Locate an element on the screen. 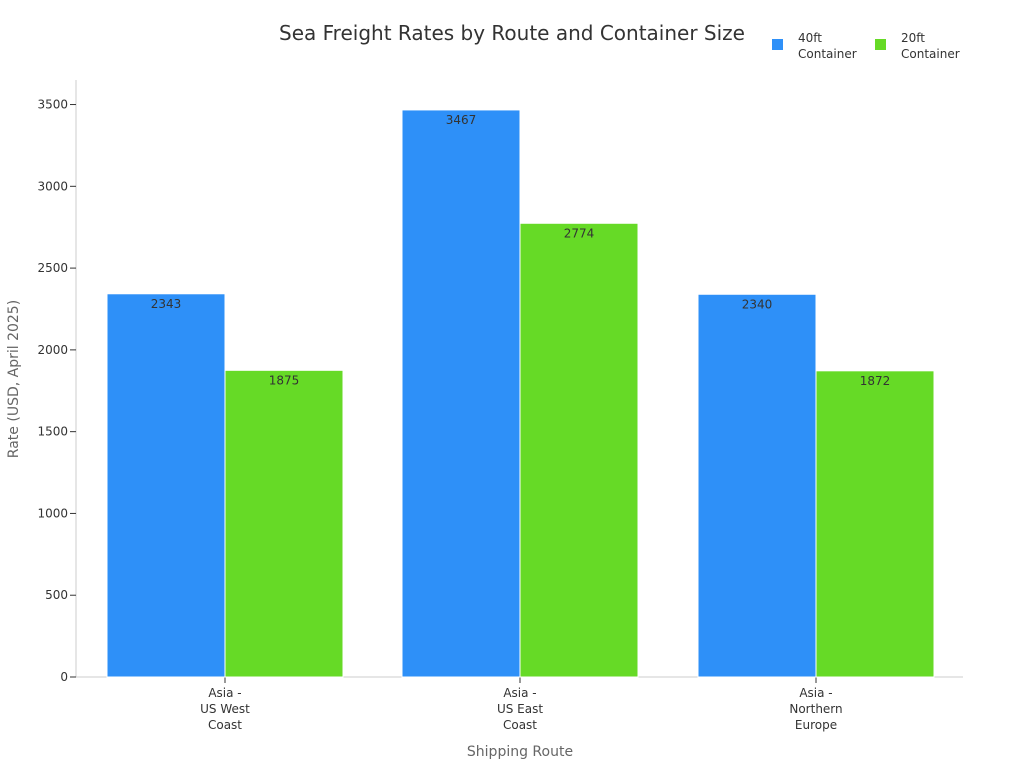 This screenshot has height=772, width=1024. data-label: 2340 is located at coordinates (757, 304).